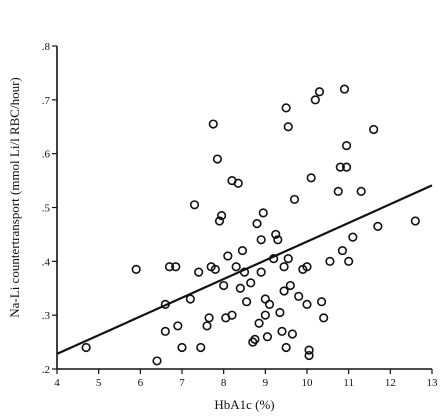  I want to click on x-tick-label: 9, so click(266, 383).